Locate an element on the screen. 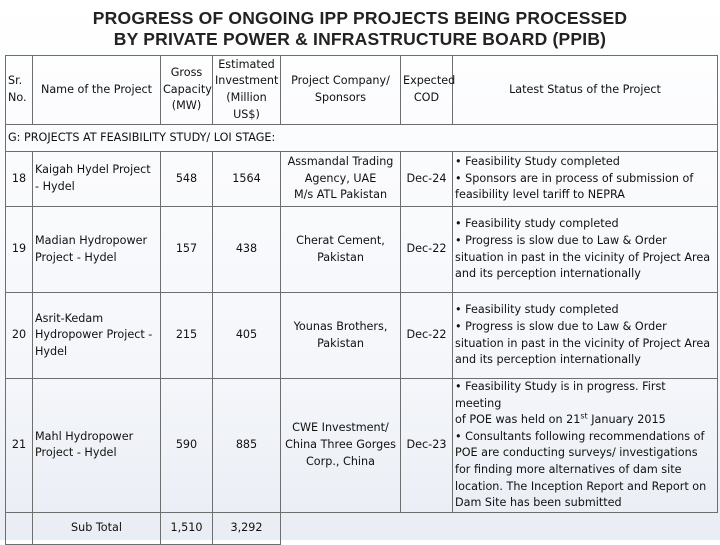  row-capacity: 157 is located at coordinates (186, 249).